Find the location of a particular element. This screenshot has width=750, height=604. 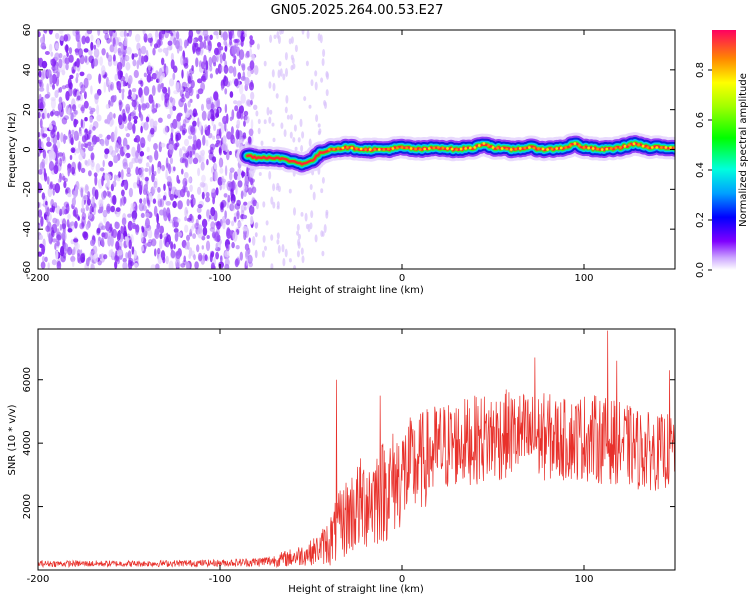

colorbar-tick-label: 0.4 is located at coordinates (700, 170).